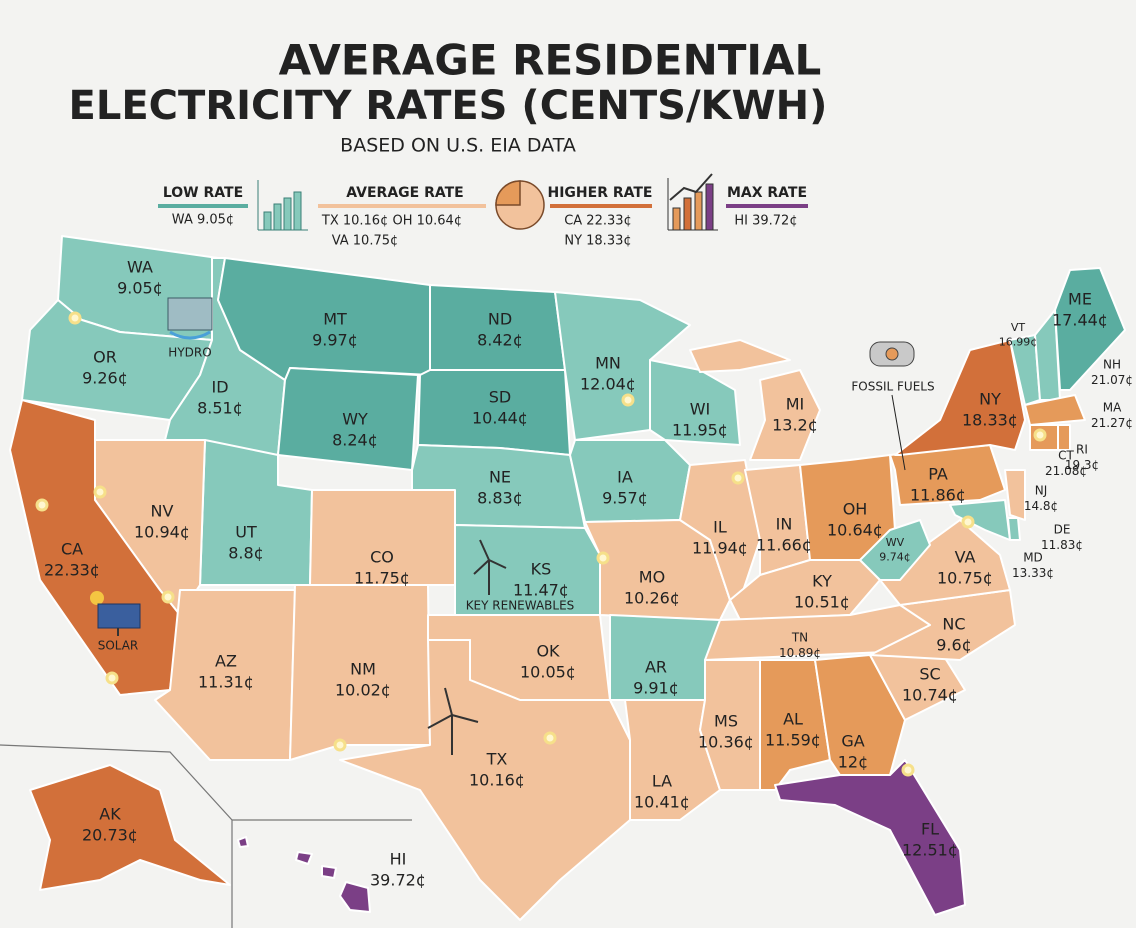 The width and height of the screenshot is (1136, 928). What do you see at coordinates (784, 524) in the screenshot?
I see `state-code: IN` at bounding box center [784, 524].